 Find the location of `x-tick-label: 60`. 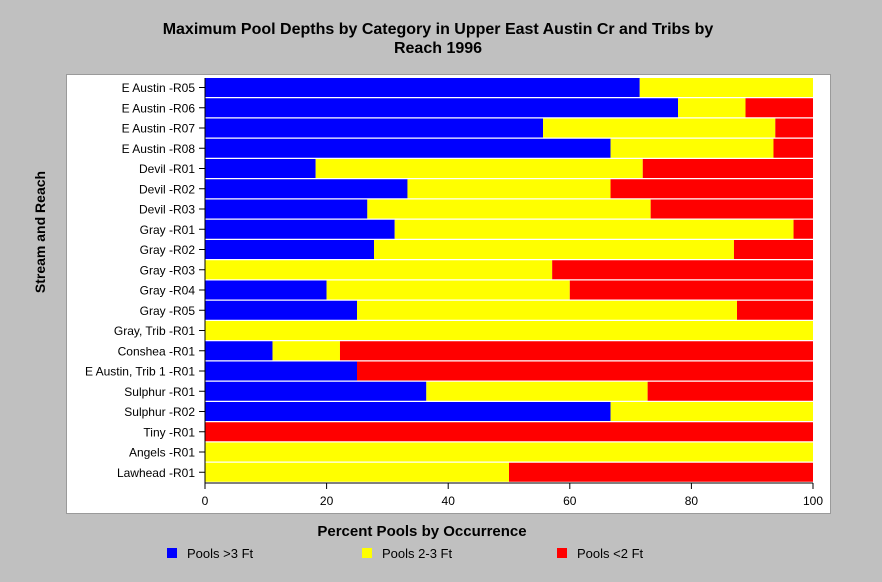

x-tick-label: 60 is located at coordinates (570, 501).